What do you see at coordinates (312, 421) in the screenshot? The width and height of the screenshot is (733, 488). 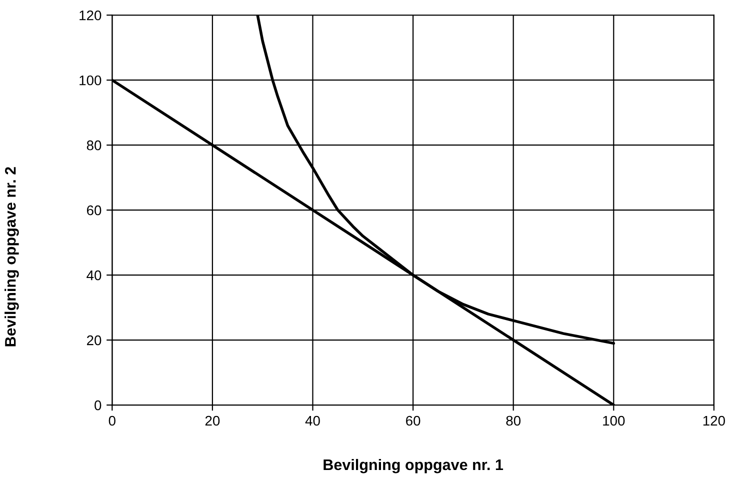 I see `x-tick-label: 40` at bounding box center [312, 421].